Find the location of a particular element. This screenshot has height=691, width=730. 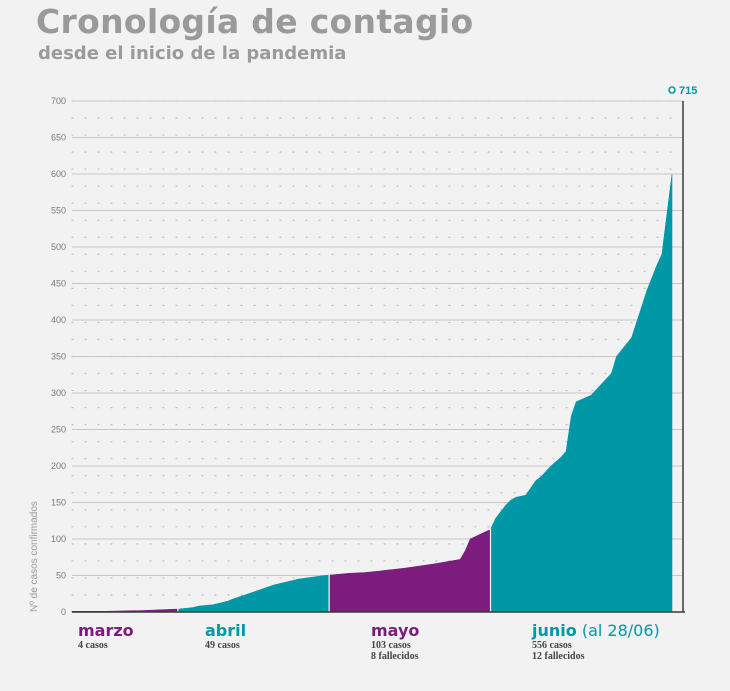

month-cases: 103 casos is located at coordinates (391, 645).